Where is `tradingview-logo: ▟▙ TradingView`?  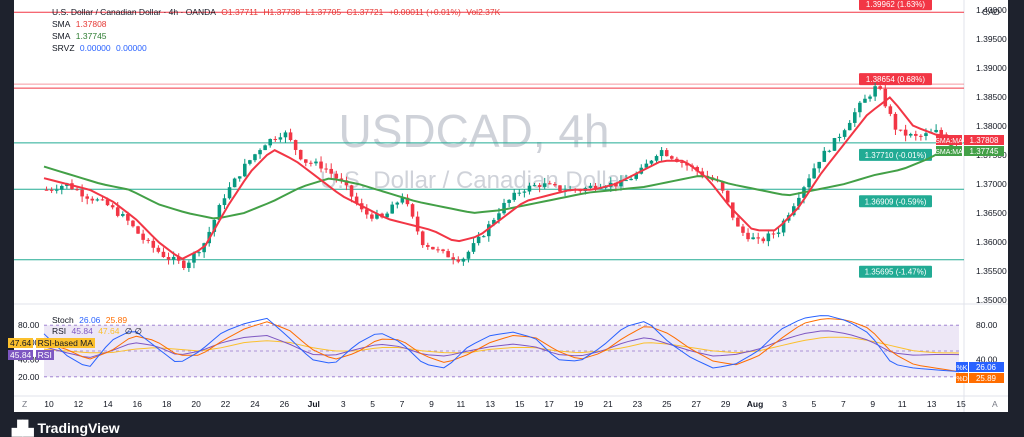 tradingview-logo: ▟▙ TradingView is located at coordinates (66, 428).